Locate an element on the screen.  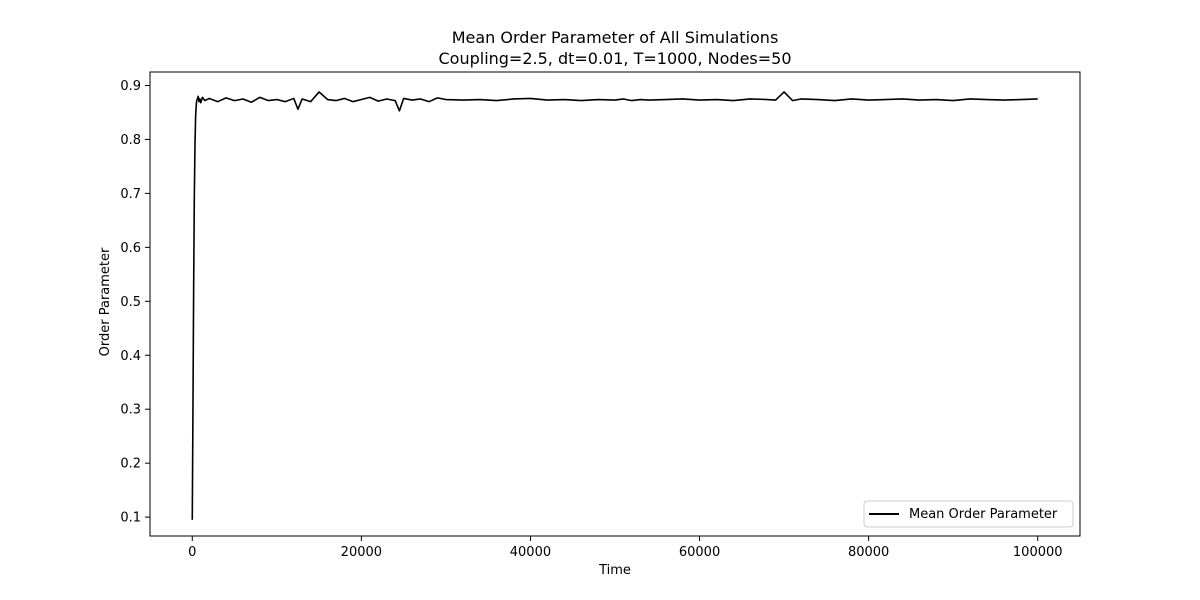
legend-series-label: Mean Order Parameter is located at coordinates (983, 514).